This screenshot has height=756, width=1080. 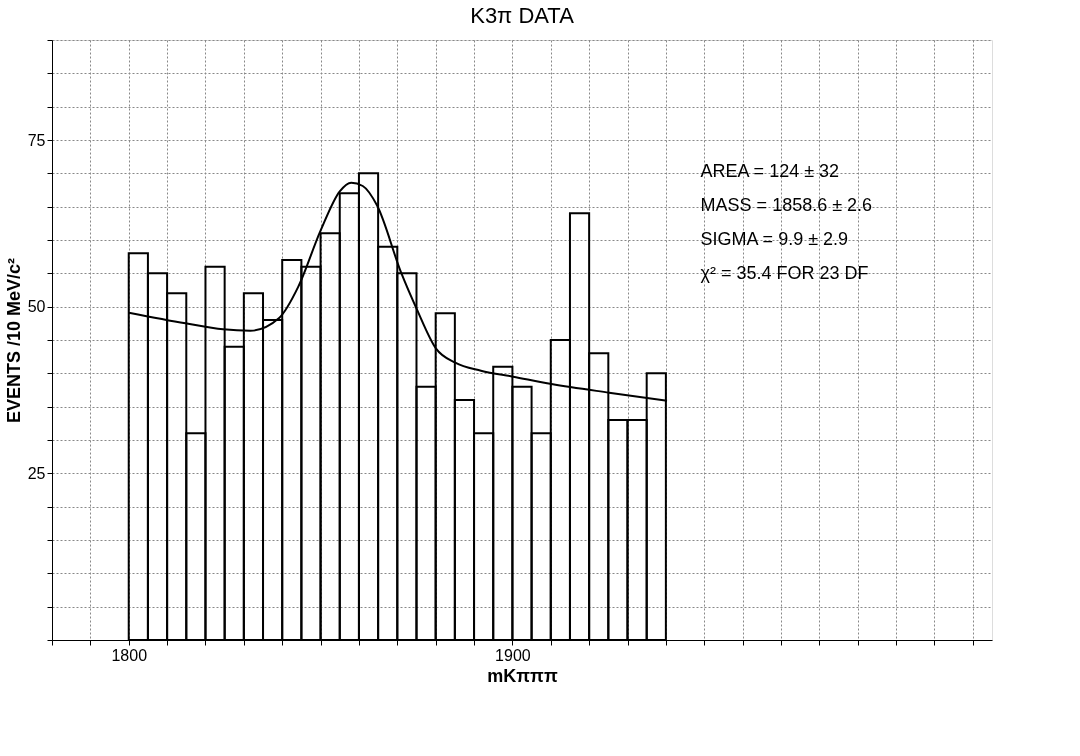 I want to click on x-axis-title: mKπππ, so click(x=522, y=675).